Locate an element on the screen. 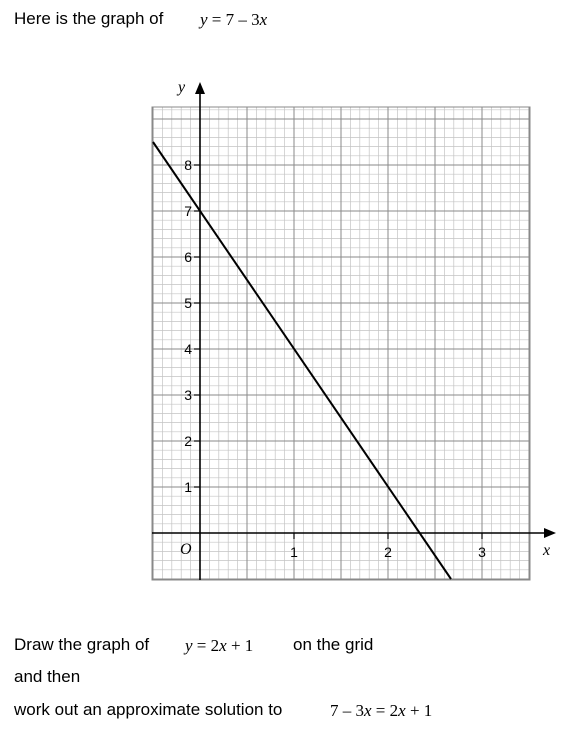 The height and width of the screenshot is (740, 583). question-line-2: and then is located at coordinates (47, 676).